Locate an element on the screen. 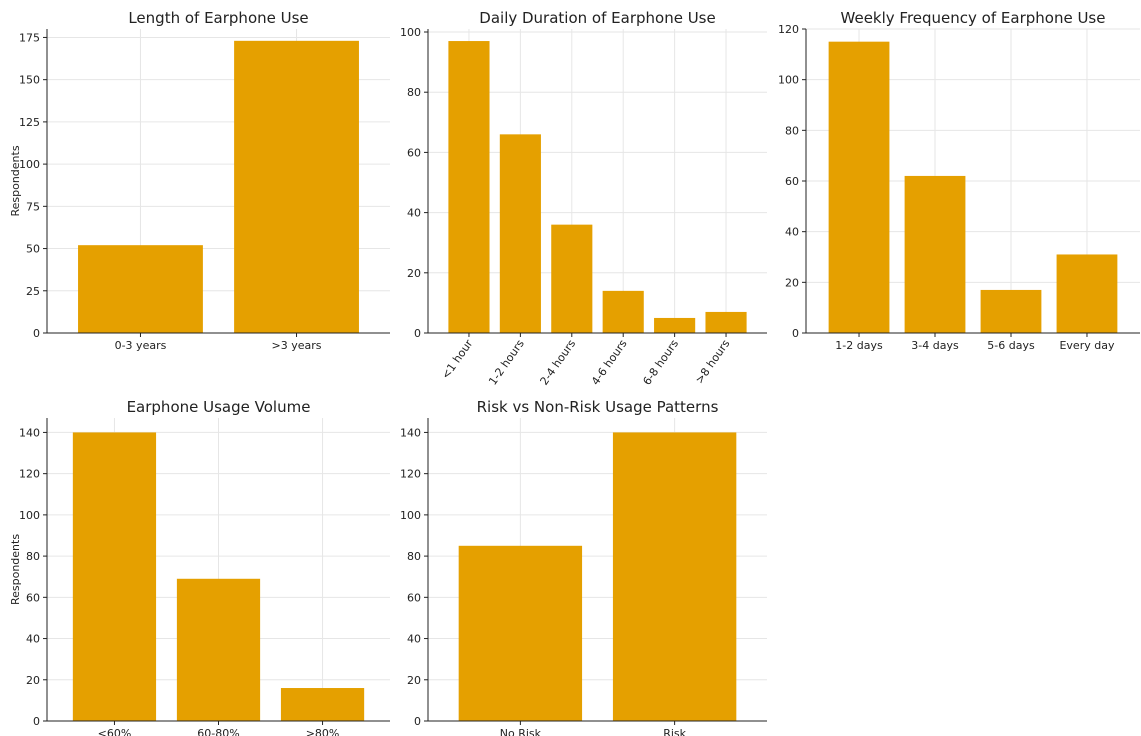 The width and height of the screenshot is (1141, 736). x-tick-label: 1-2 hours is located at coordinates (506, 362).